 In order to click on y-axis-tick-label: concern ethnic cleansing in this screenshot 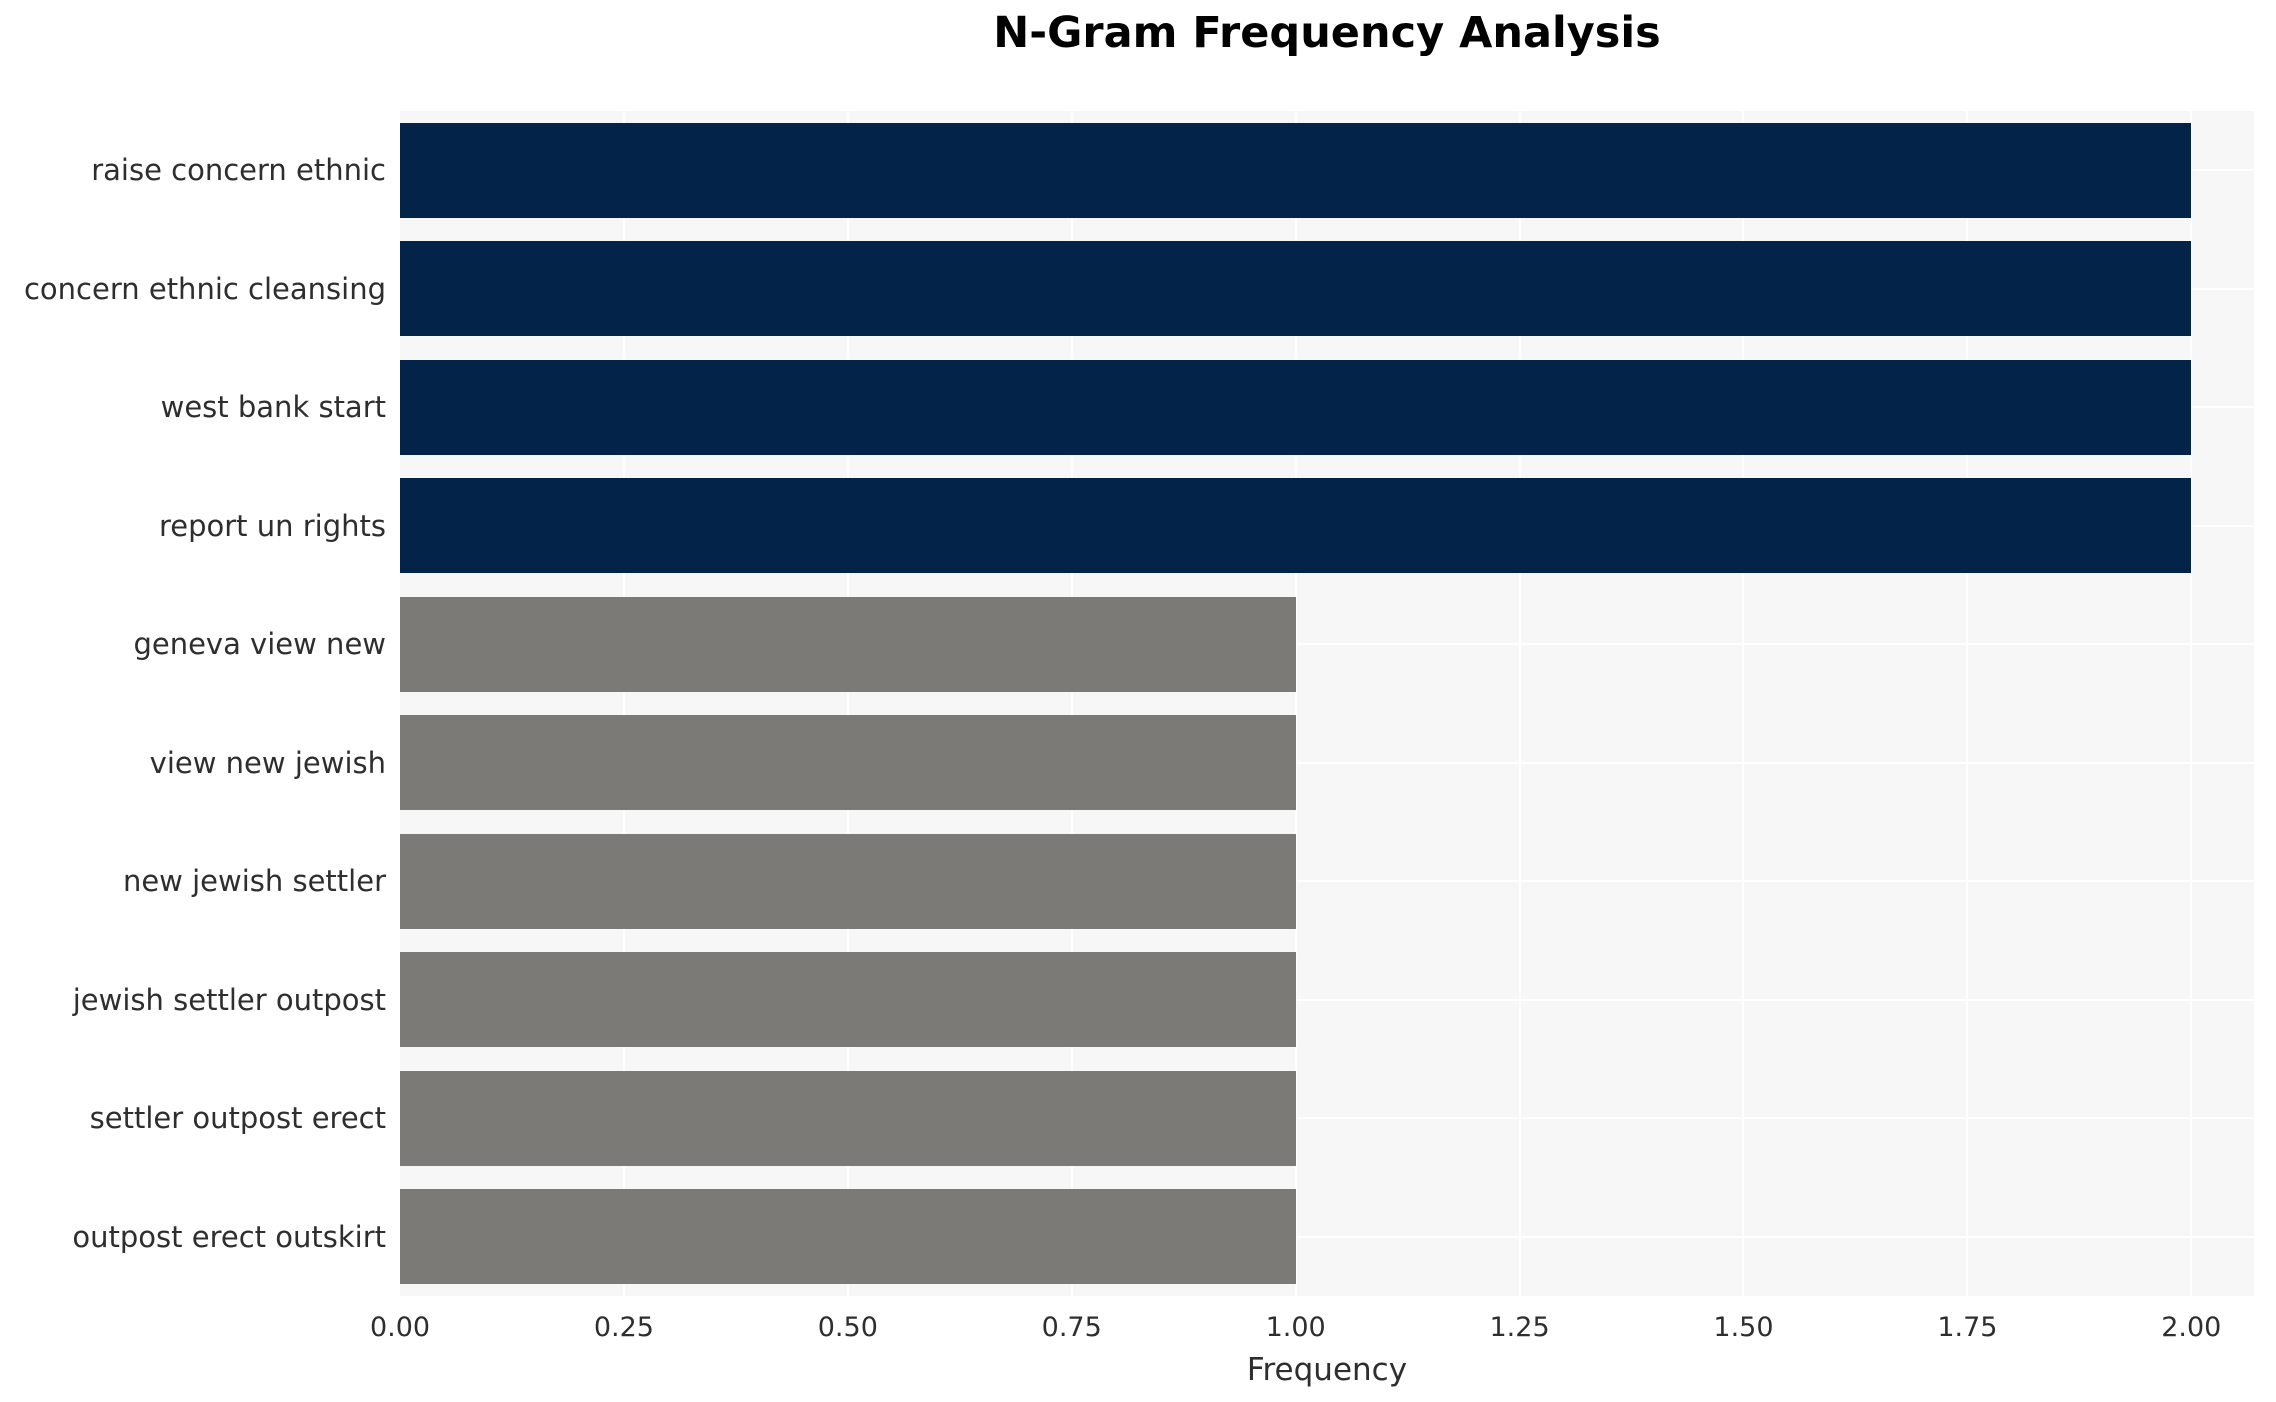, I will do `click(204, 288)`.